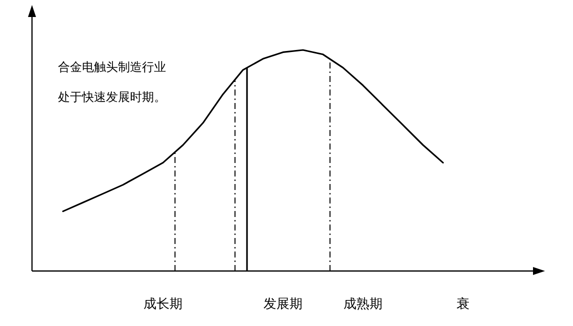  What do you see at coordinates (112, 97) in the screenshot?
I see `annotation: 处于快速发展时期。` at bounding box center [112, 97].